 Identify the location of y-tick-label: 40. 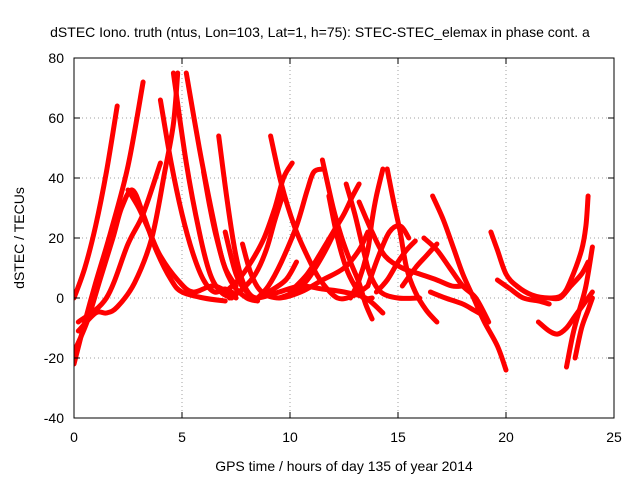
(56, 178).